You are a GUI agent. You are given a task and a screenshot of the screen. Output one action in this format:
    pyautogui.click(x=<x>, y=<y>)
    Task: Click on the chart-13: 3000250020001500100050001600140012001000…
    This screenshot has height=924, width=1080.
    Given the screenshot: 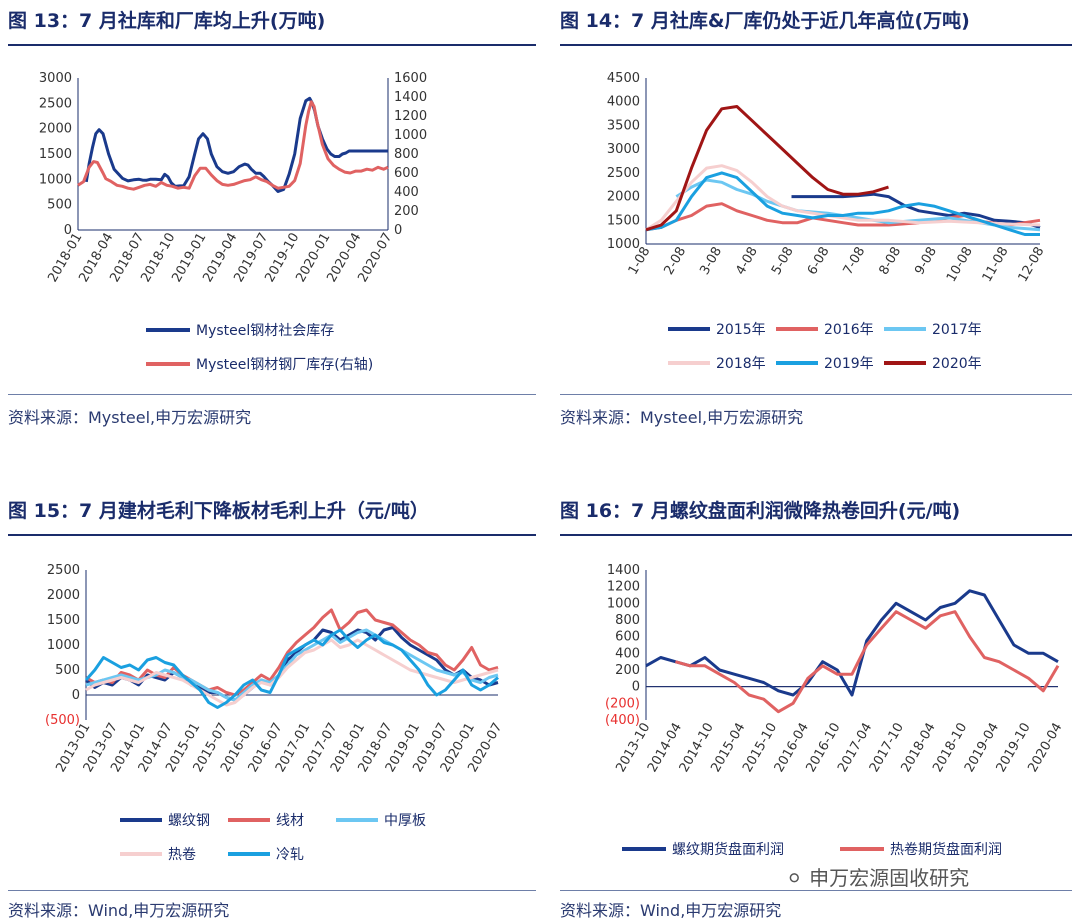 What is the action you would take?
    pyautogui.click(x=233, y=222)
    